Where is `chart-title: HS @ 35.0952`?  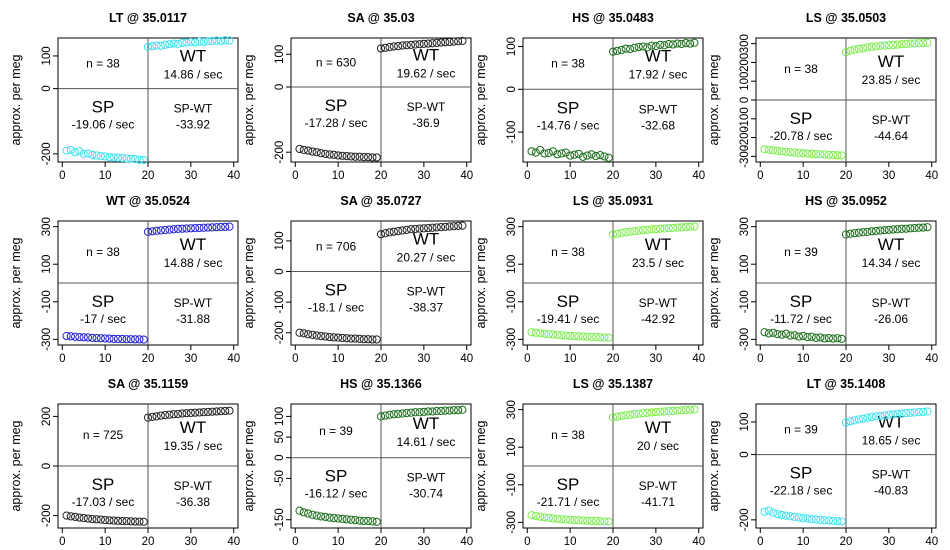 chart-title: HS @ 35.0952 is located at coordinates (846, 201).